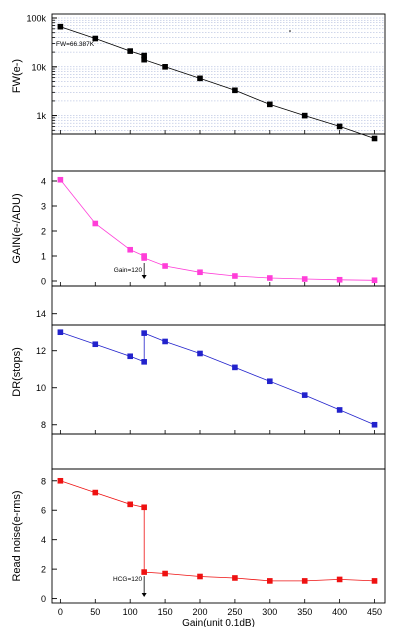 This screenshot has height=627, width=415. Describe the element at coordinates (269, 612) in the screenshot. I see `x-tick-label: 300` at that location.